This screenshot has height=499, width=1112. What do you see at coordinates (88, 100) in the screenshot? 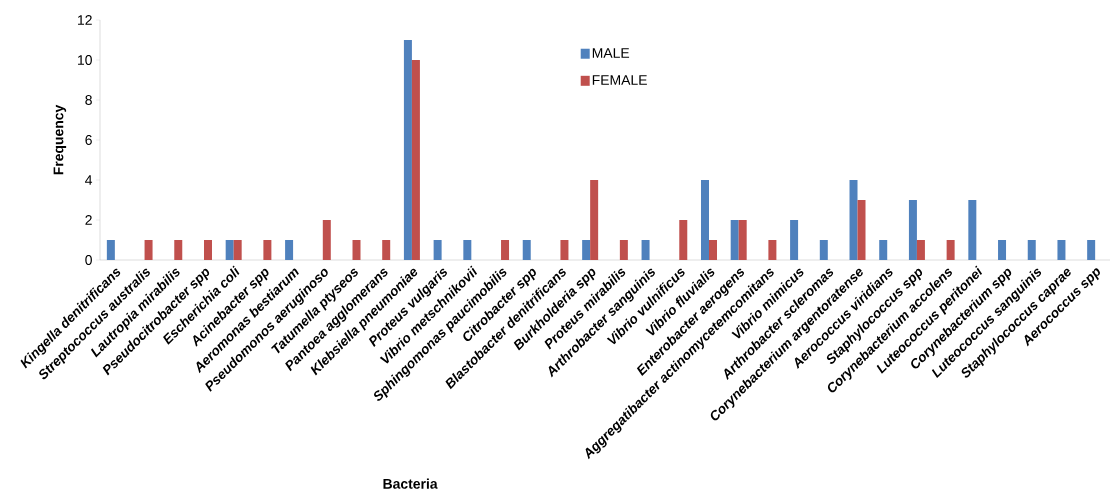
I see `y-tick-label: 8` at bounding box center [88, 100].